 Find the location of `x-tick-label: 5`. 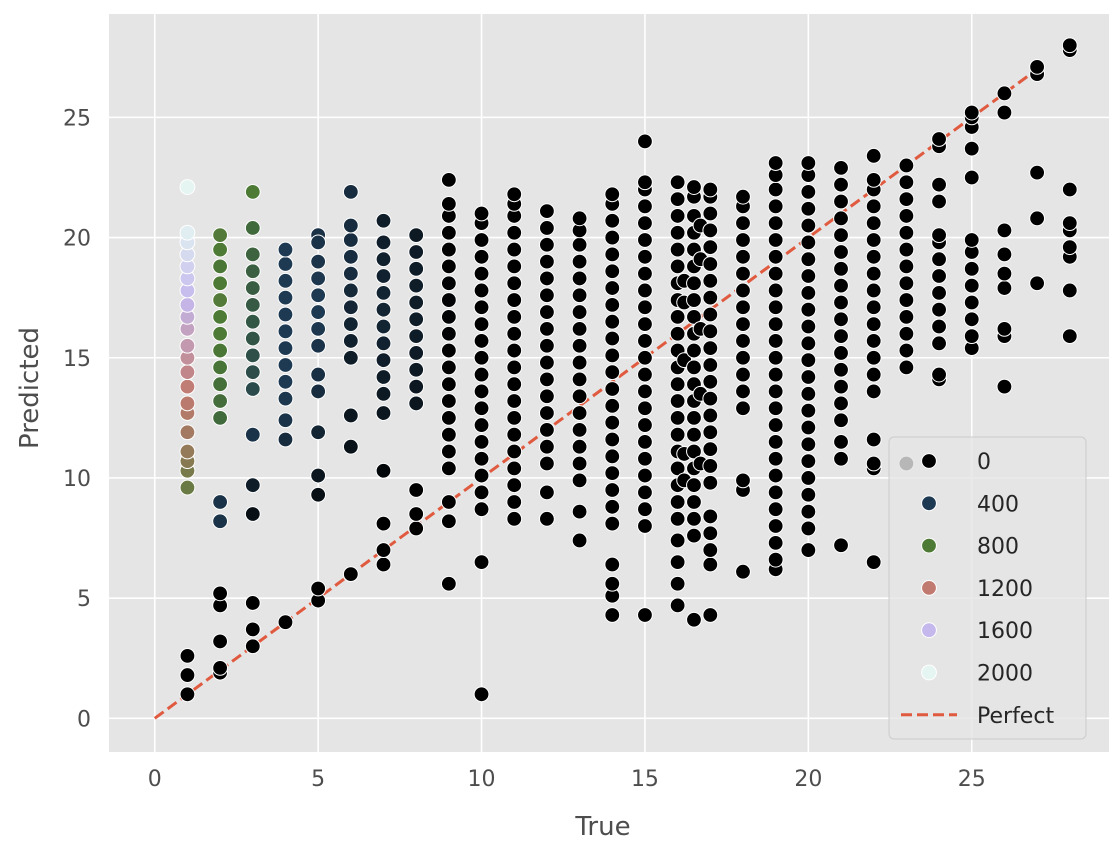

x-tick-label: 5 is located at coordinates (318, 779).